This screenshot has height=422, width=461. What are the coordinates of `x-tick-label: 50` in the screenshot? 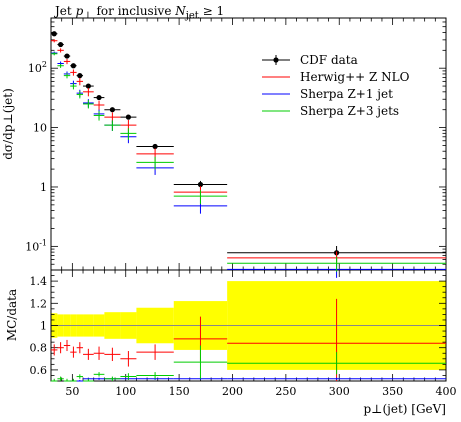 It's located at (72, 391).